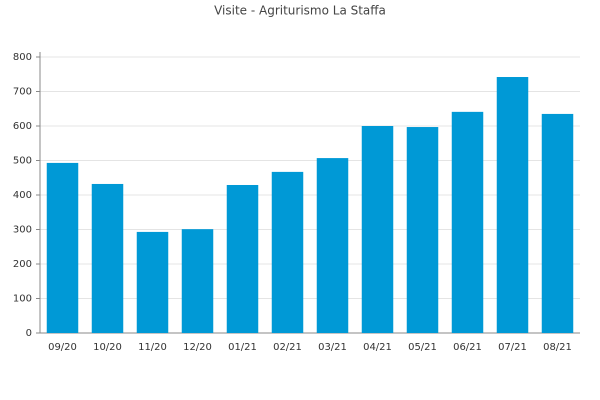 The image size is (600, 400). Describe the element at coordinates (22, 92) in the screenshot. I see `y-tick-label: 700` at that location.